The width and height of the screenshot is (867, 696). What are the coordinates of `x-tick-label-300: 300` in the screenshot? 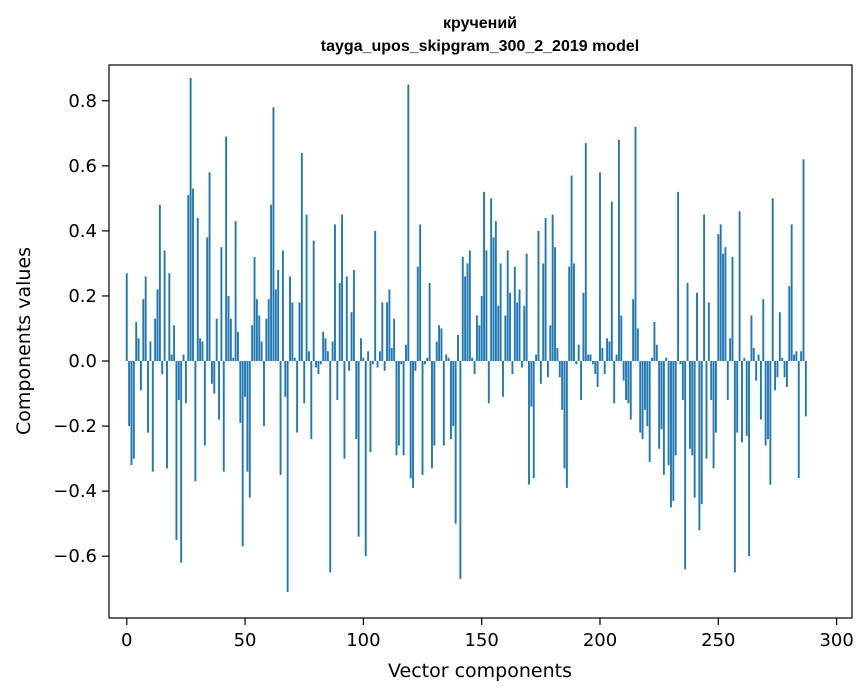 It's located at (836, 640).